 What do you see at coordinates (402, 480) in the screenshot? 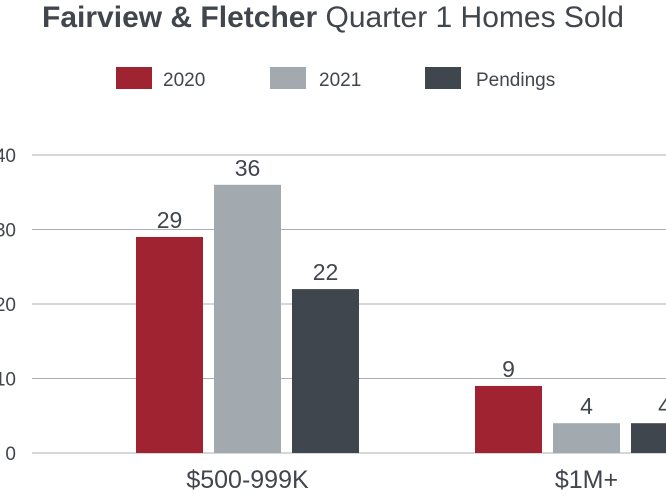
I see `x-axis-categories: $500-999K $1M+` at bounding box center [402, 480].